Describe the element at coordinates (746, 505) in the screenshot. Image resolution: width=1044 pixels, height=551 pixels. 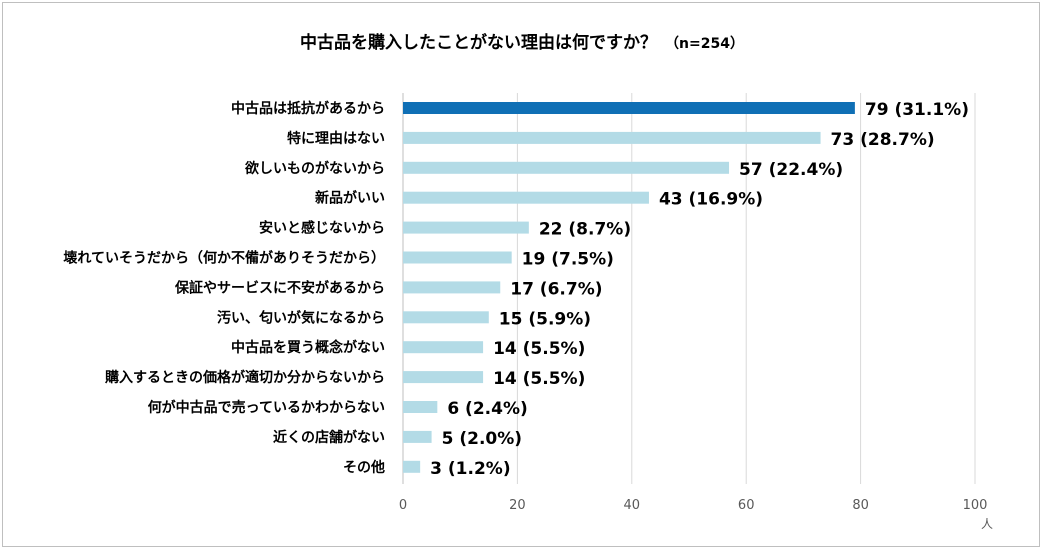
I see `x-tick-label: 60` at that location.